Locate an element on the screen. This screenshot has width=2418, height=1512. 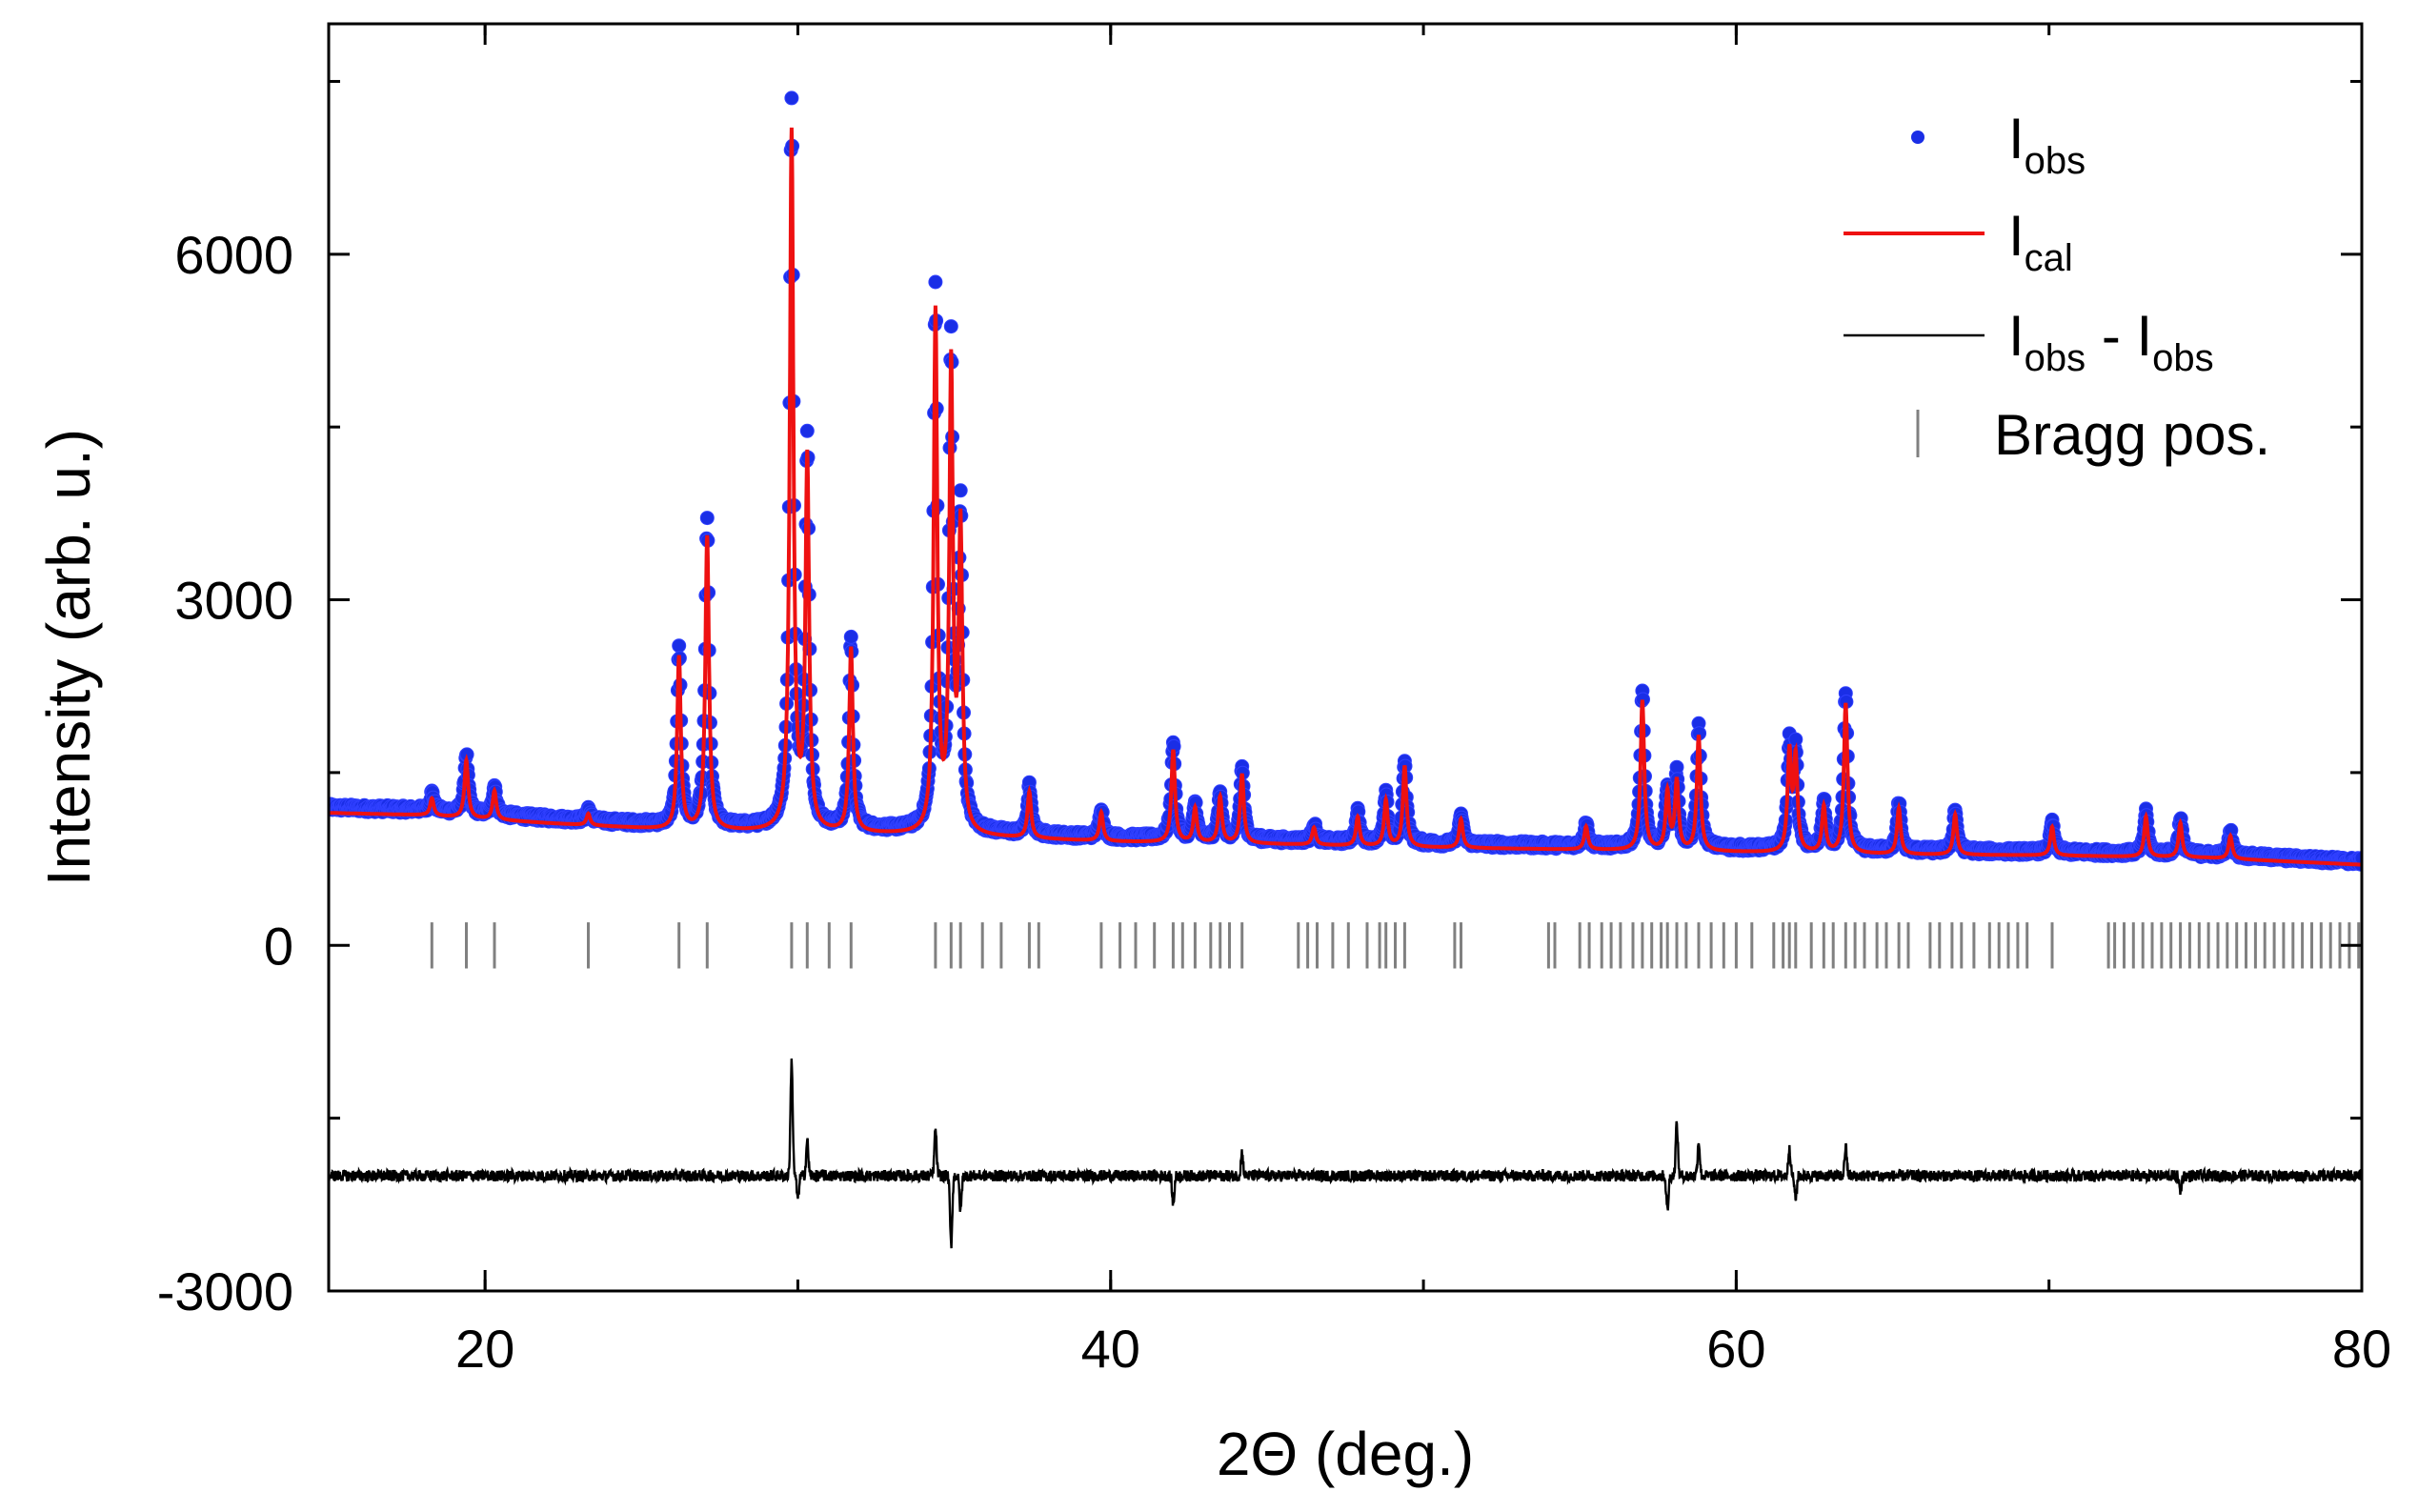
difference-series is located at coordinates (1345, 1153).